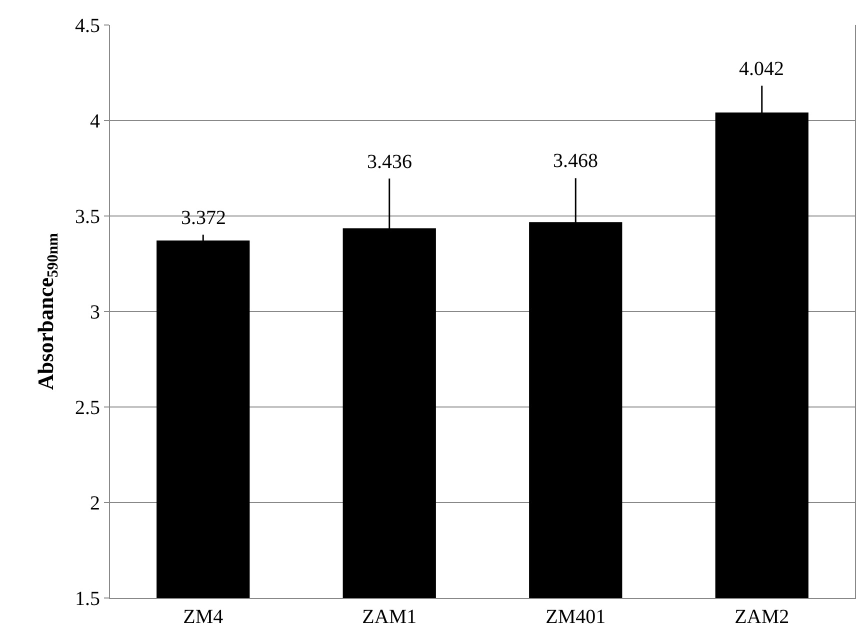  Describe the element at coordinates (762, 617) in the screenshot. I see `x-tick-label: ZAM2` at that location.